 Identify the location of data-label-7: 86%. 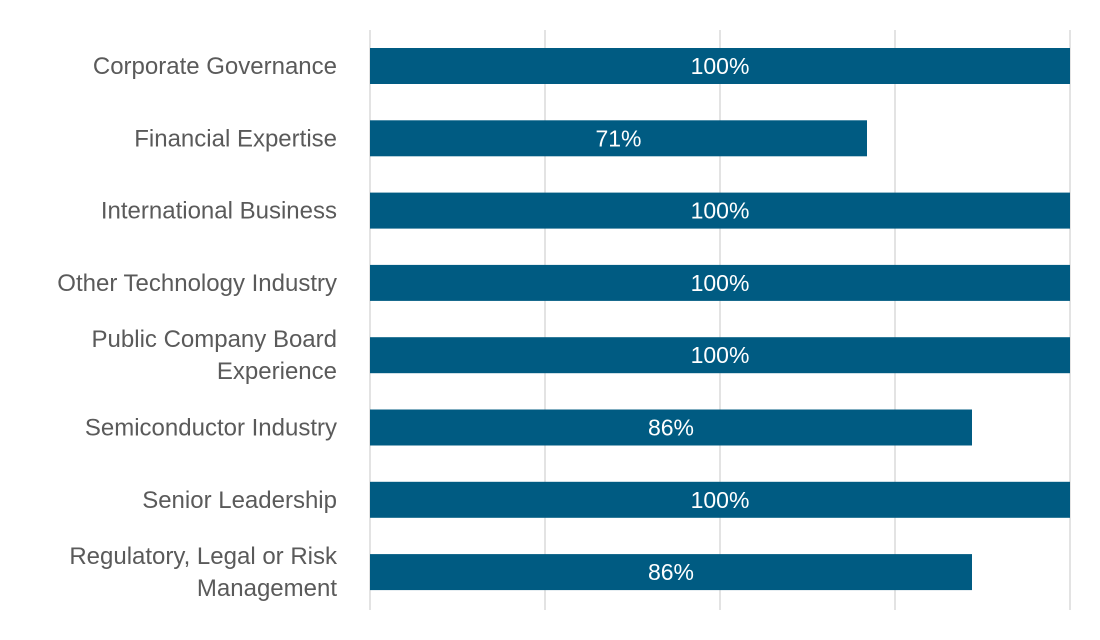
(671, 572).